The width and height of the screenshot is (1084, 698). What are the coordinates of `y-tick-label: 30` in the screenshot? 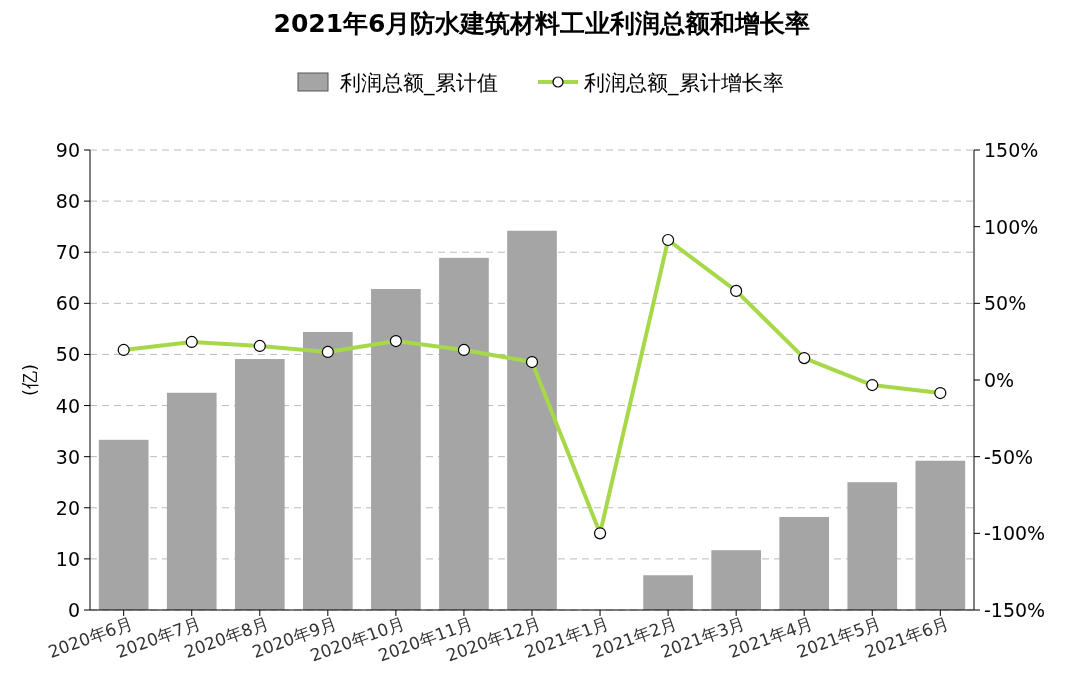 It's located at (67, 456).